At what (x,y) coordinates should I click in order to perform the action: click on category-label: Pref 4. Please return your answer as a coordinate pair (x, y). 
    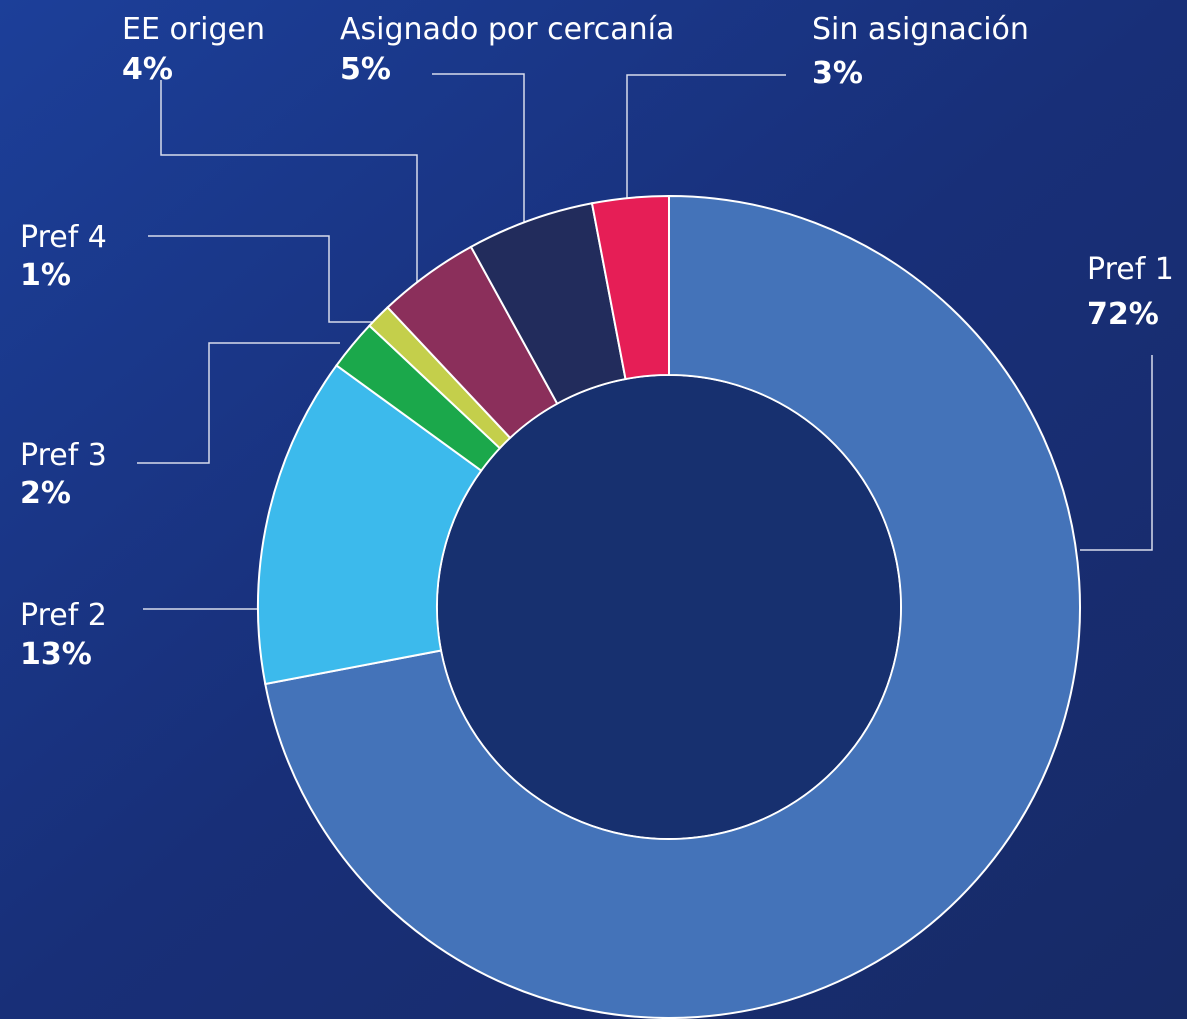
    Looking at the image, I should click on (63, 237).